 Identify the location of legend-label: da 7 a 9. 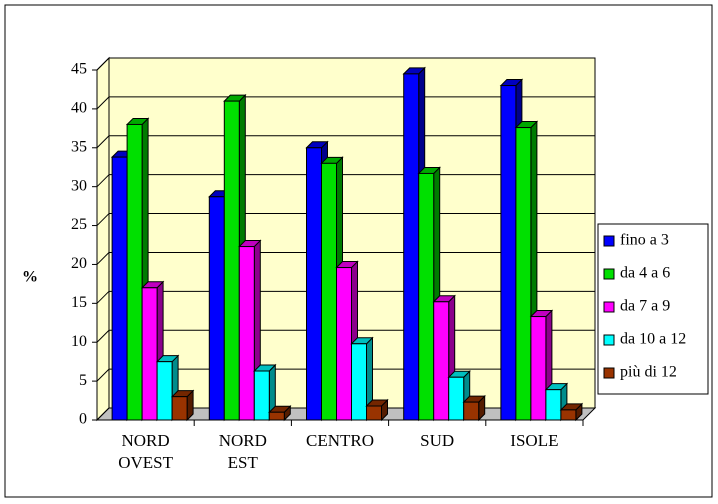
(645, 306).